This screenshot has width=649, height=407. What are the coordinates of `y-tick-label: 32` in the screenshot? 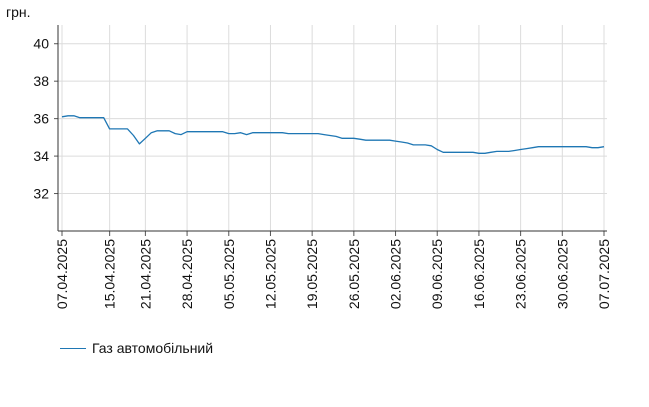 It's located at (41, 194).